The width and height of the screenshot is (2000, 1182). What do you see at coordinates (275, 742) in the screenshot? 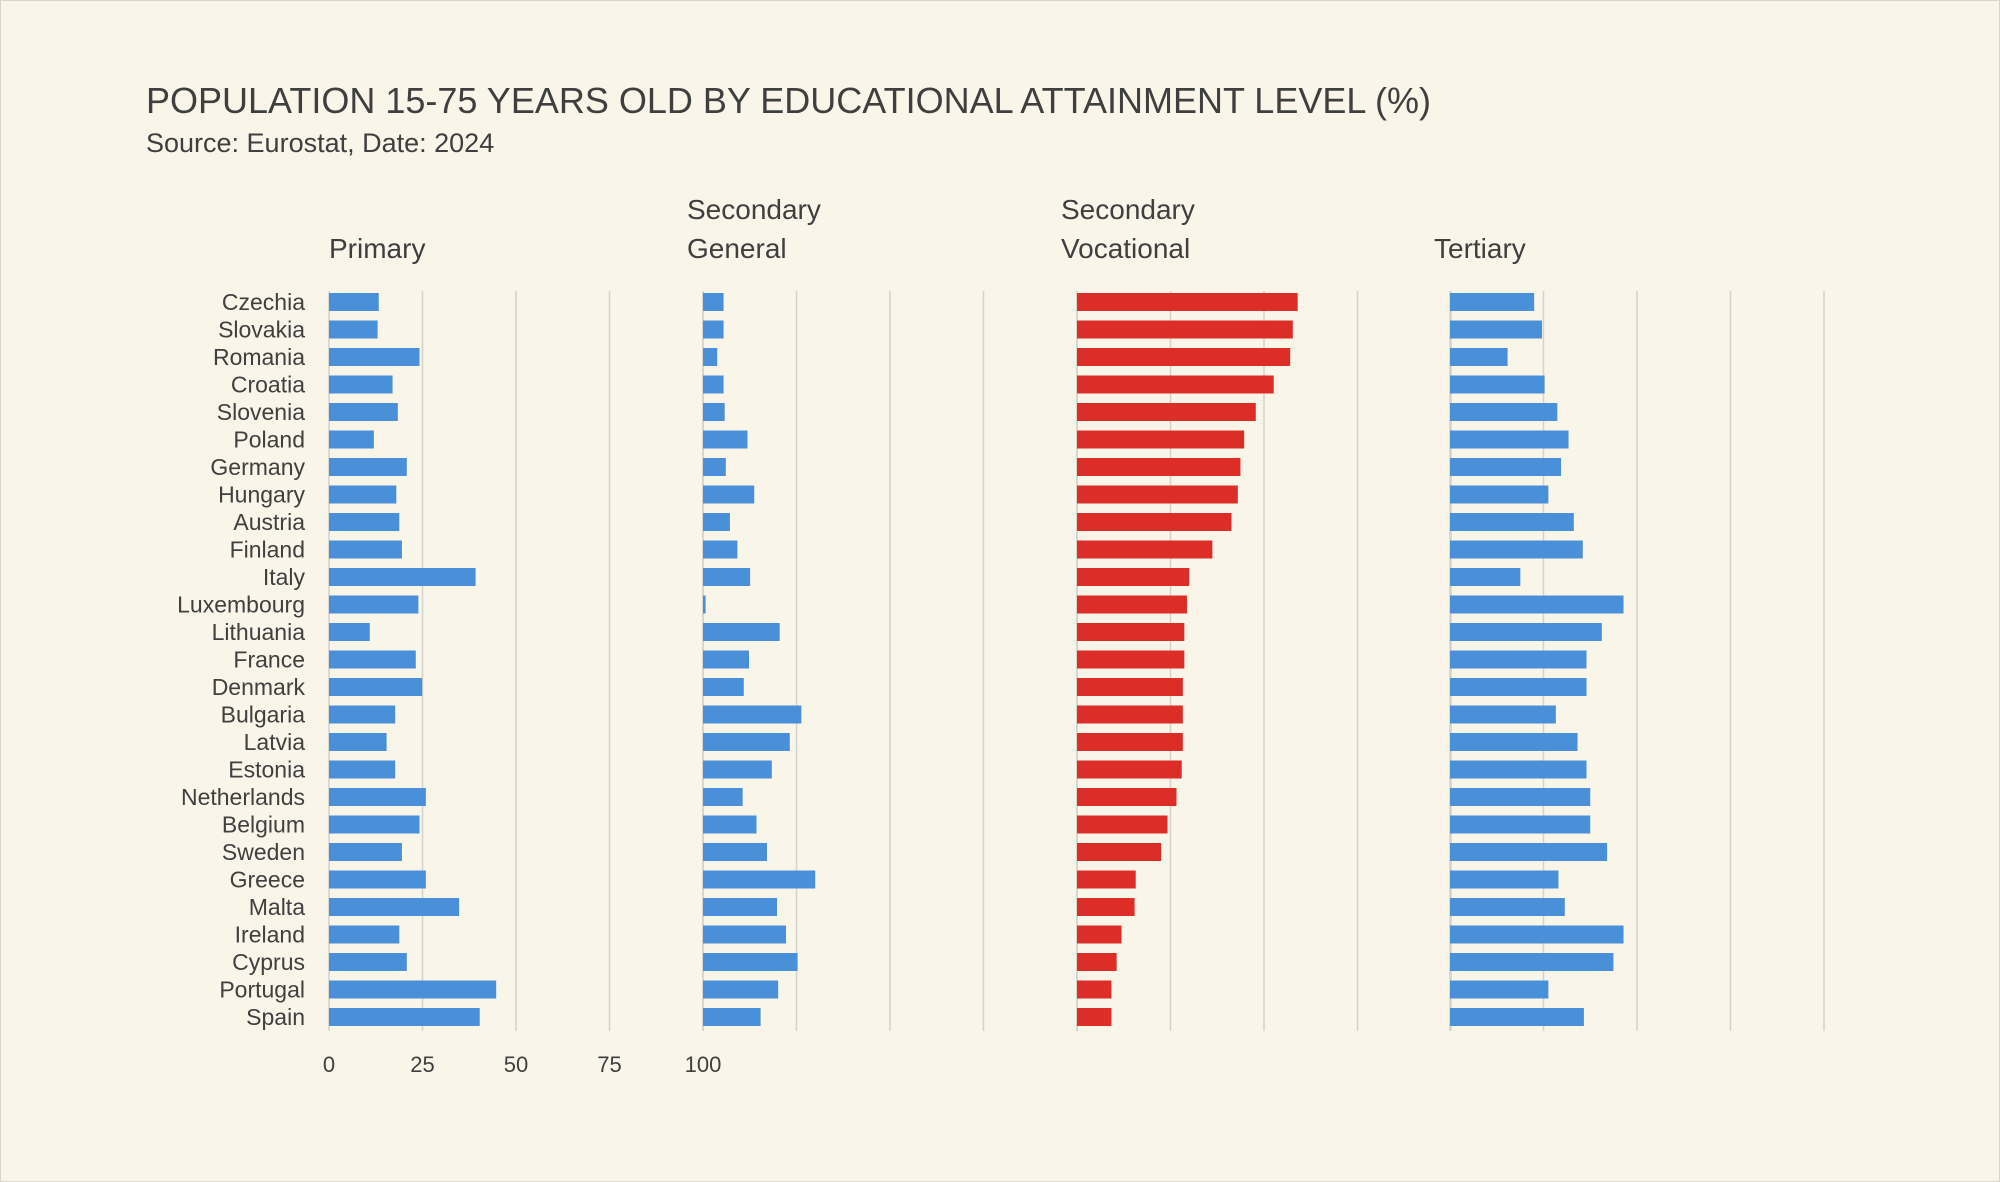
I see `category-label: Latvia` at bounding box center [275, 742].